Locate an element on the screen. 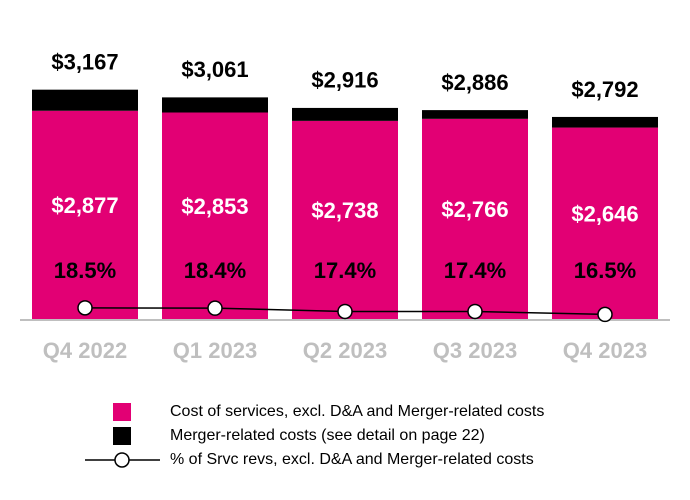  x-tick-label: Q2 2023 is located at coordinates (345, 350).